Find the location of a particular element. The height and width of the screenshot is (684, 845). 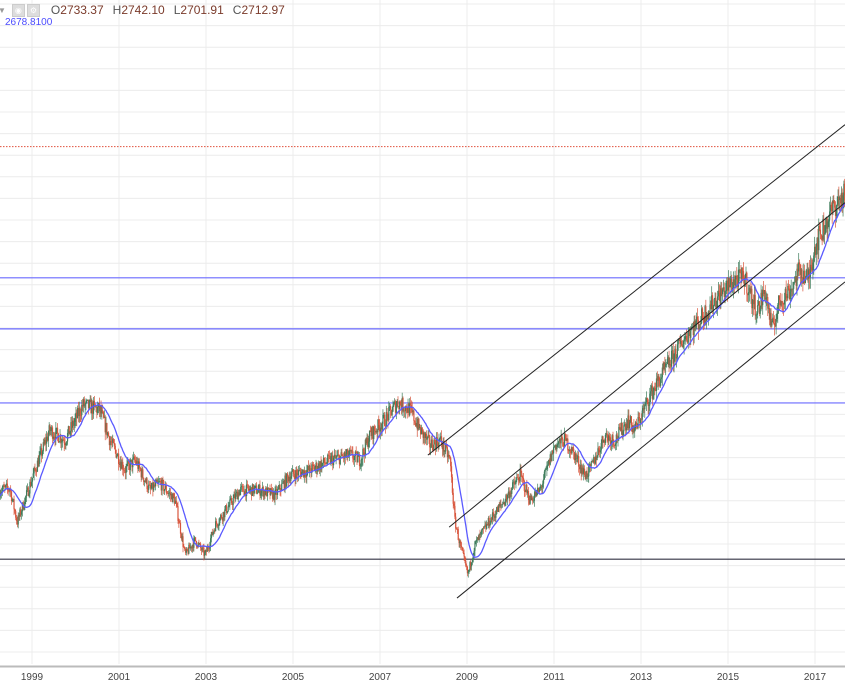

gear-icon: ⚙ is located at coordinates (33, 10).